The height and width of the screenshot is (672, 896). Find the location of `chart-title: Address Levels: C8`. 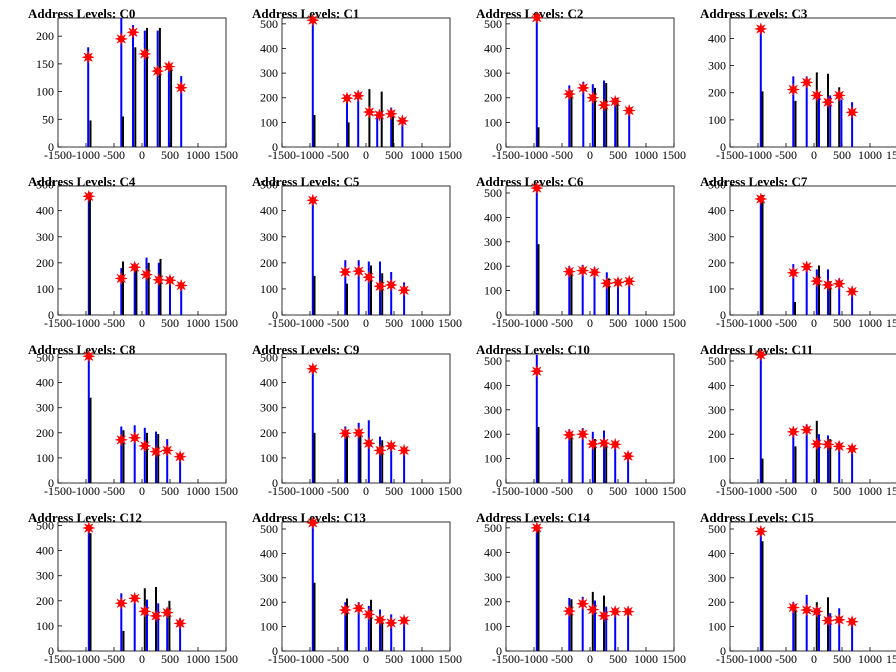

chart-title: Address Levels: C8 is located at coordinates (82, 349).